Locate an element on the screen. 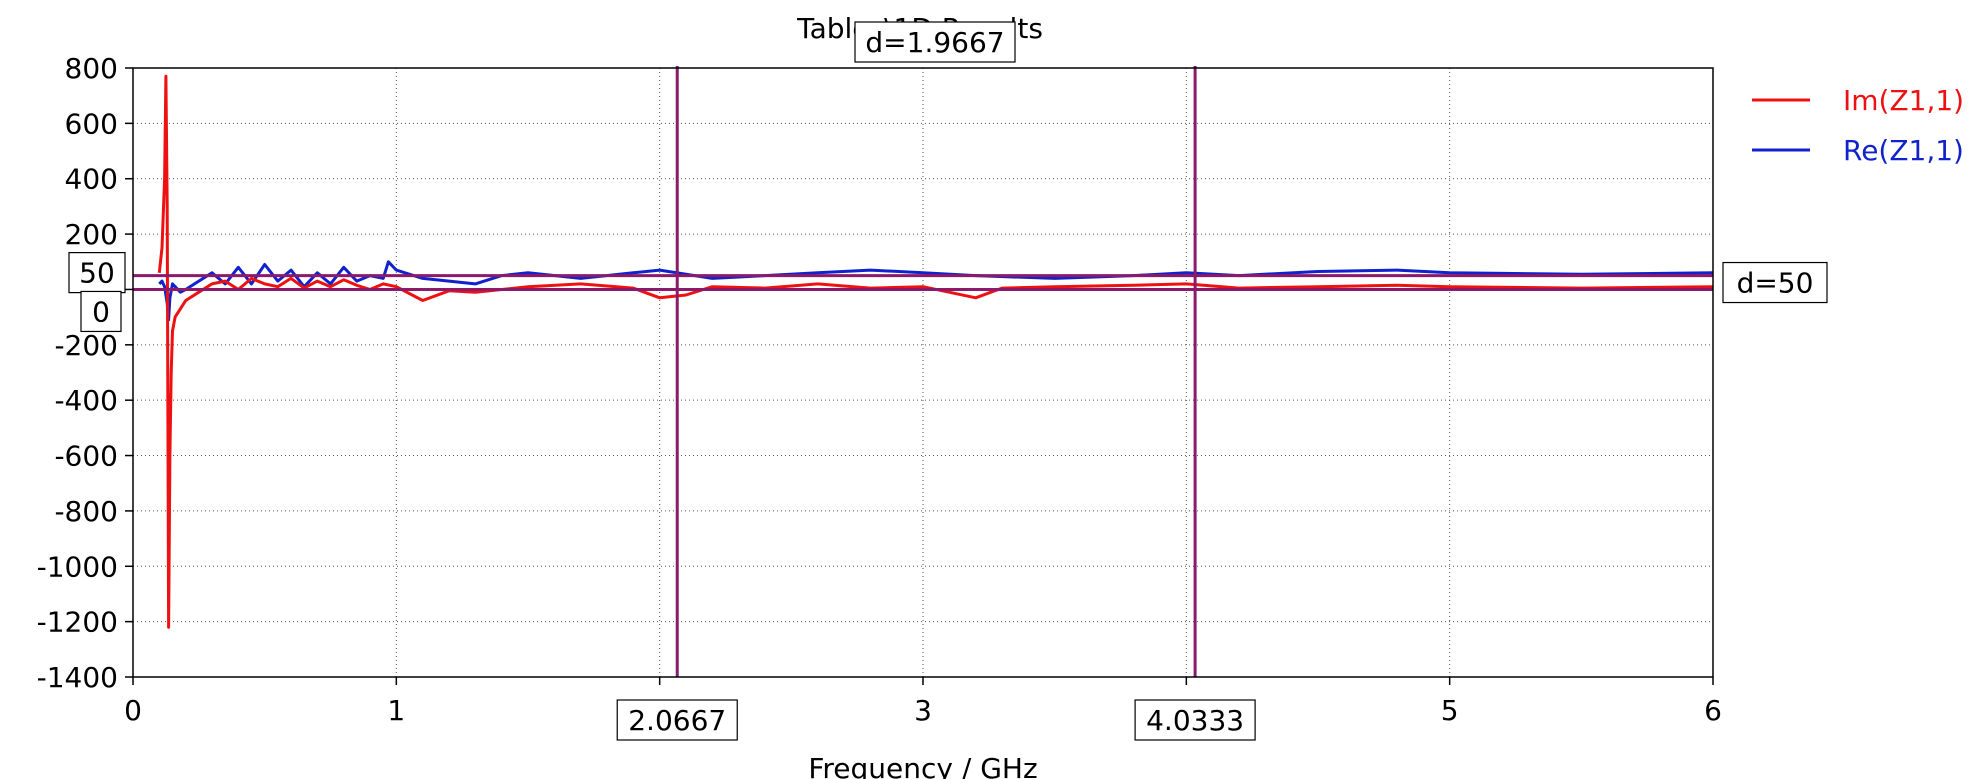 Image resolution: width=1982 pixels, height=779 pixels. horizontal-delta-label-box is located at coordinates (1775, 282).